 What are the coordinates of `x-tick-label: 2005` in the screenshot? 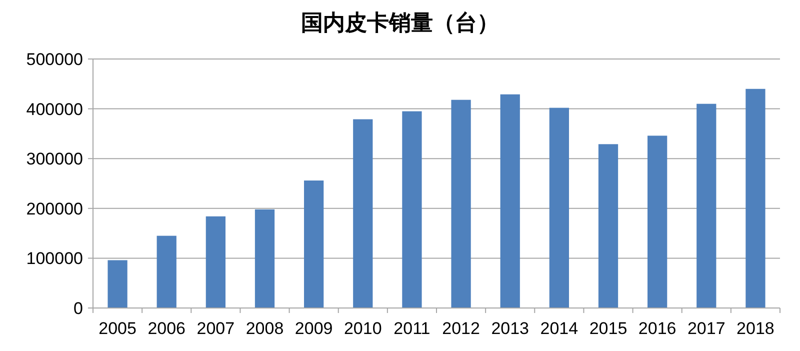 It's located at (117, 328).